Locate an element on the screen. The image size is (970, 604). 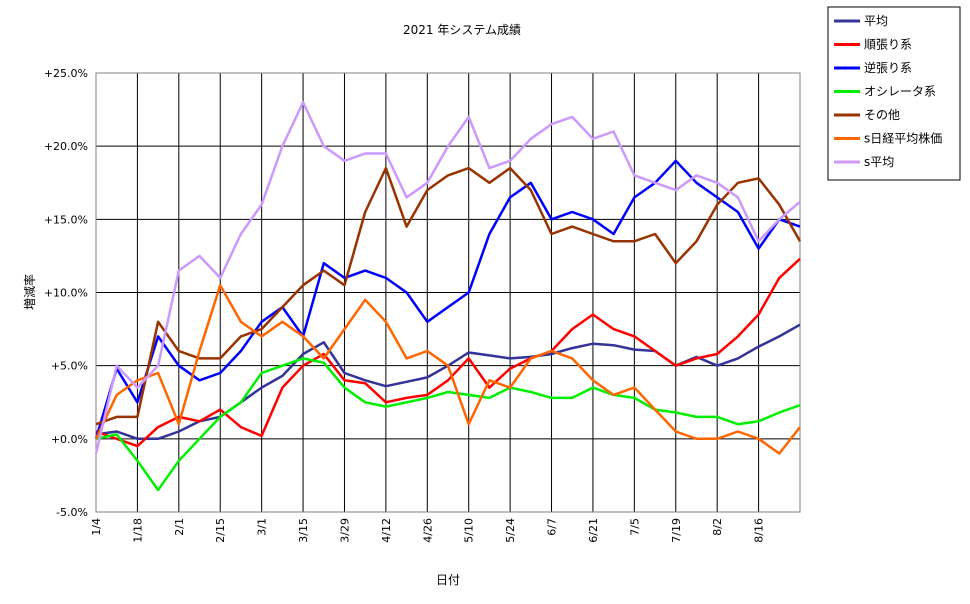
x-tick-label: 8/16 is located at coordinates (759, 530).